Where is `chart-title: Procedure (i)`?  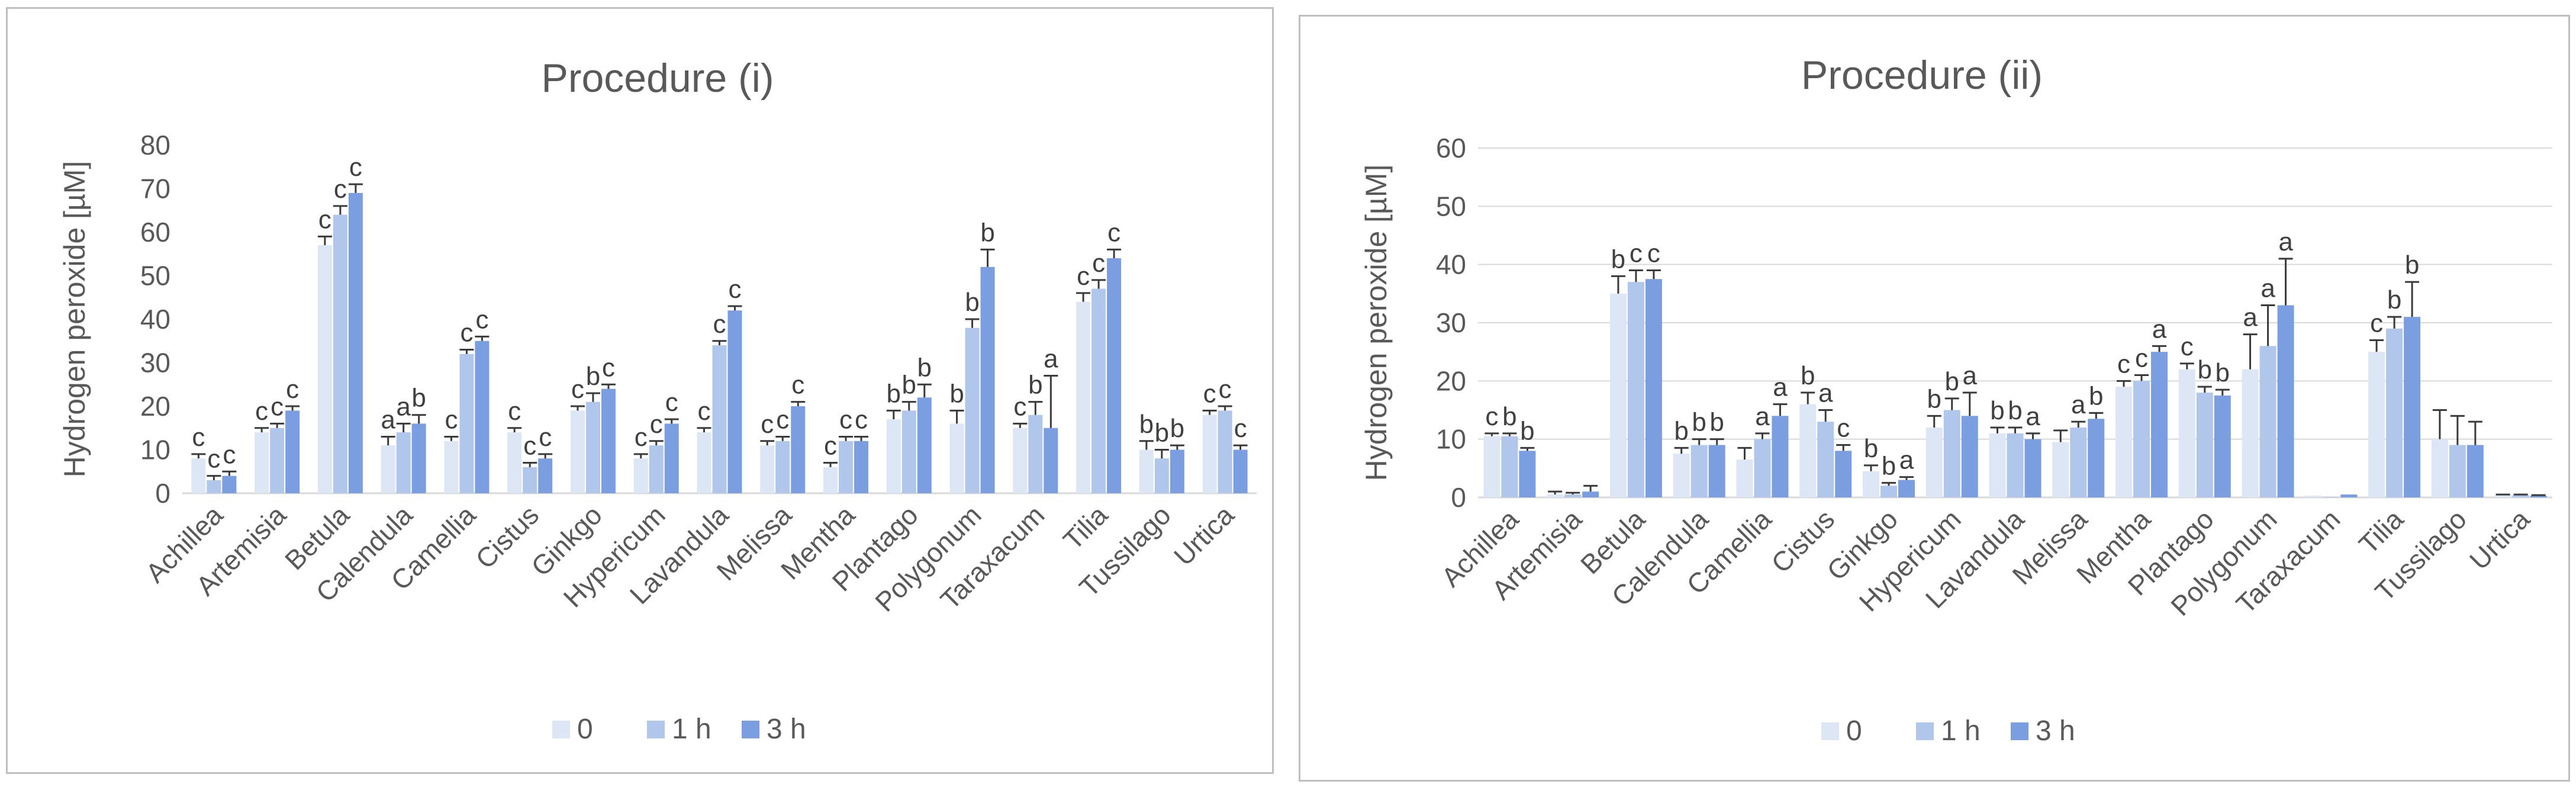 chart-title: Procedure (i) is located at coordinates (658, 79).